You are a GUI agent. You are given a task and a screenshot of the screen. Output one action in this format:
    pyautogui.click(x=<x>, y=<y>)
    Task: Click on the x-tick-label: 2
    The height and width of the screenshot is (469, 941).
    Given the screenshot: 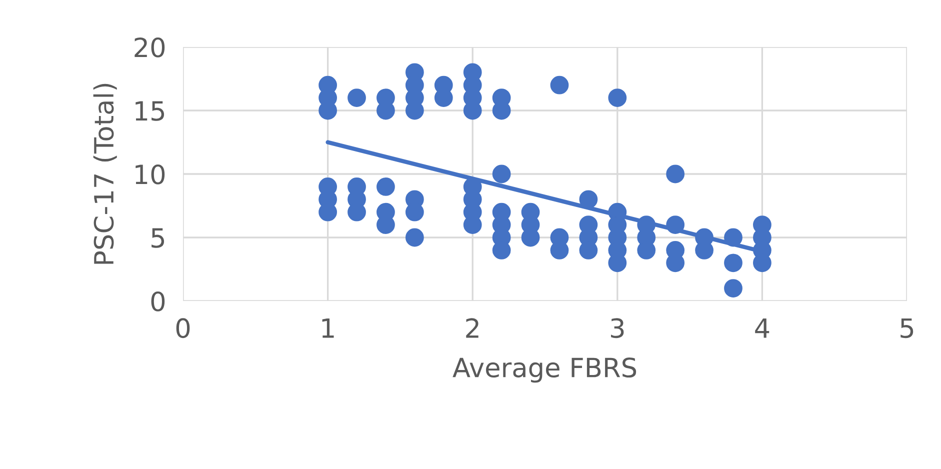 What is the action you would take?
    pyautogui.click(x=472, y=328)
    